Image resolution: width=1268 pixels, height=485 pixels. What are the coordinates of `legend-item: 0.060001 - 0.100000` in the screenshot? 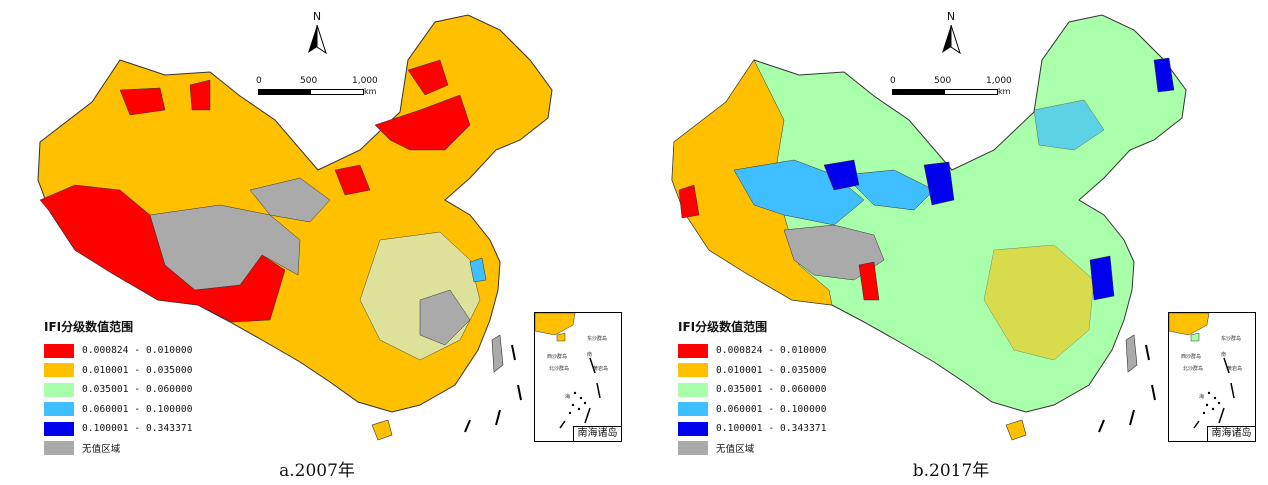 It's located at (752, 410).